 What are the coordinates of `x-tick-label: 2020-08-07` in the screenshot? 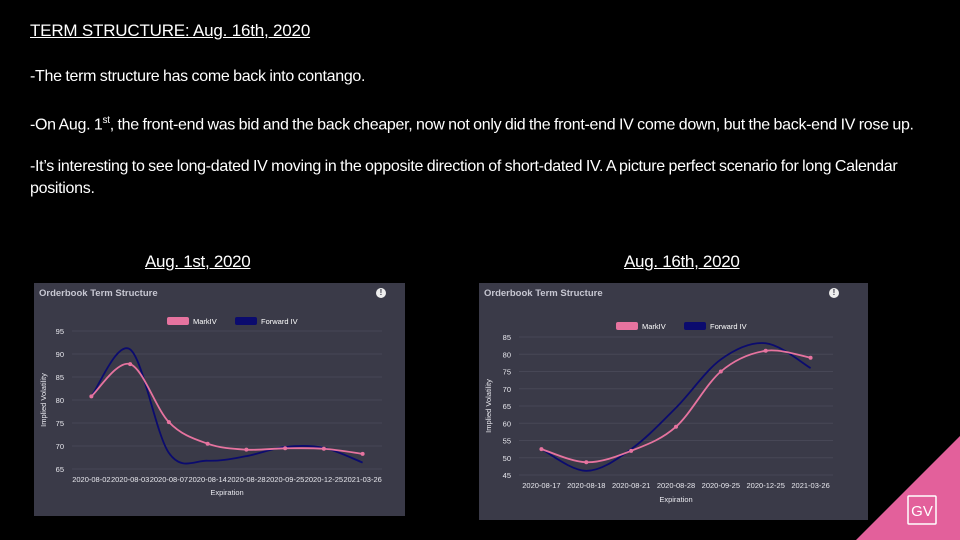 It's located at (169, 479).